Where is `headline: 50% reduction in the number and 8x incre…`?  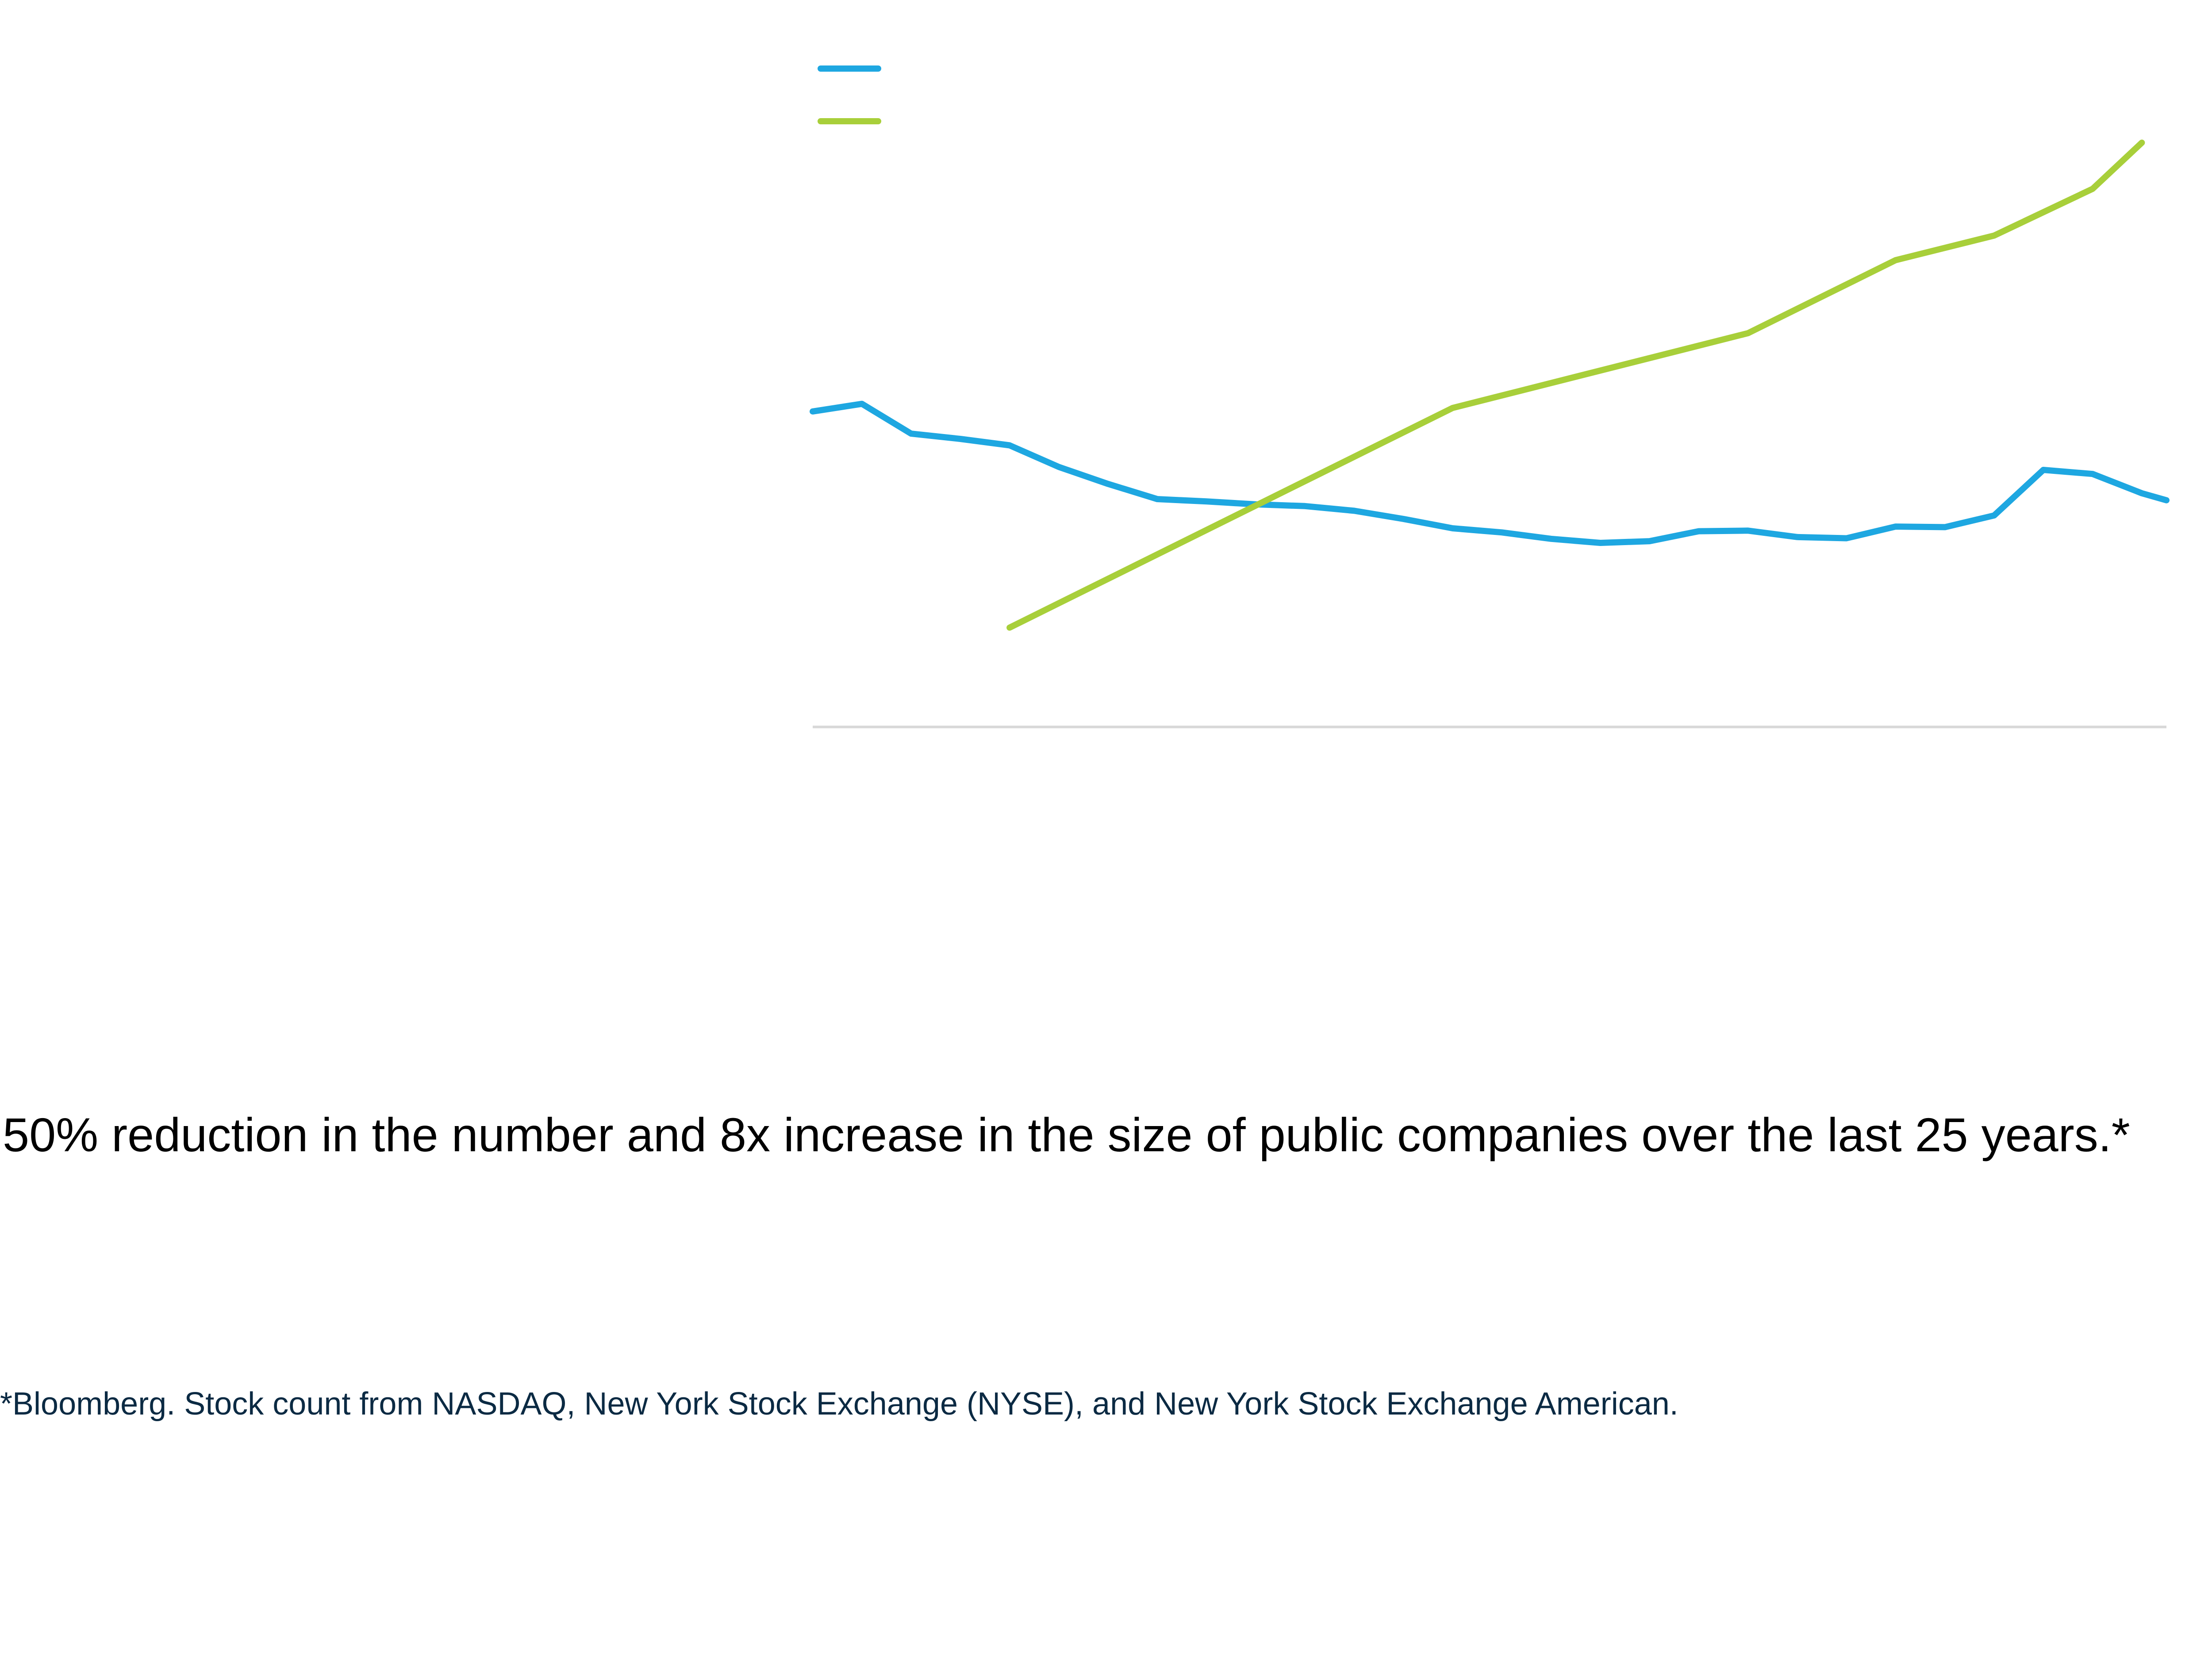
headline: 50% reduction in the number and 8x incre… is located at coordinates (1066, 1134).